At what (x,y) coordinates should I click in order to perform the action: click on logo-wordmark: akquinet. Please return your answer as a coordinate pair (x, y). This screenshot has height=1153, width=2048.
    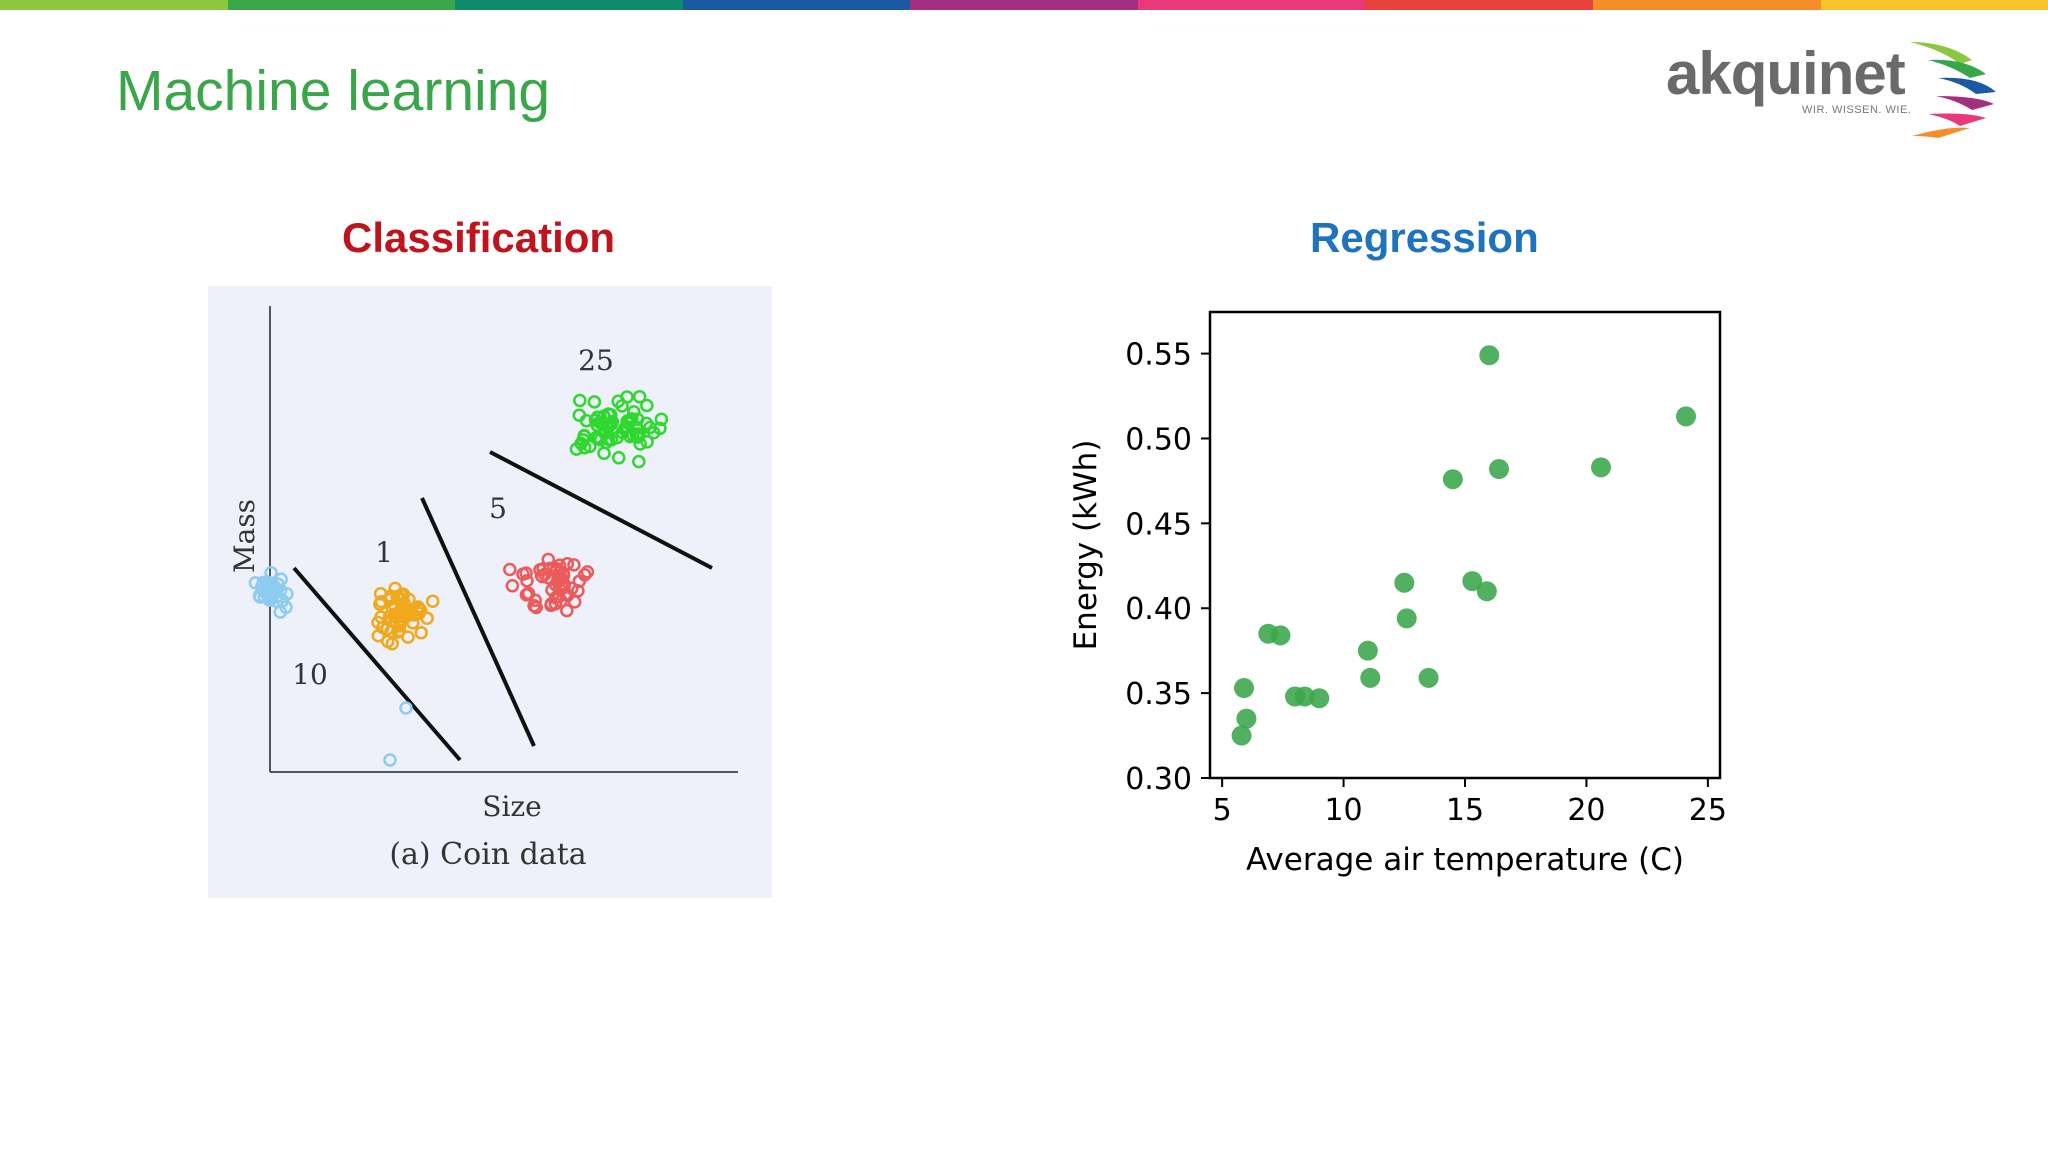
    Looking at the image, I should click on (1786, 73).